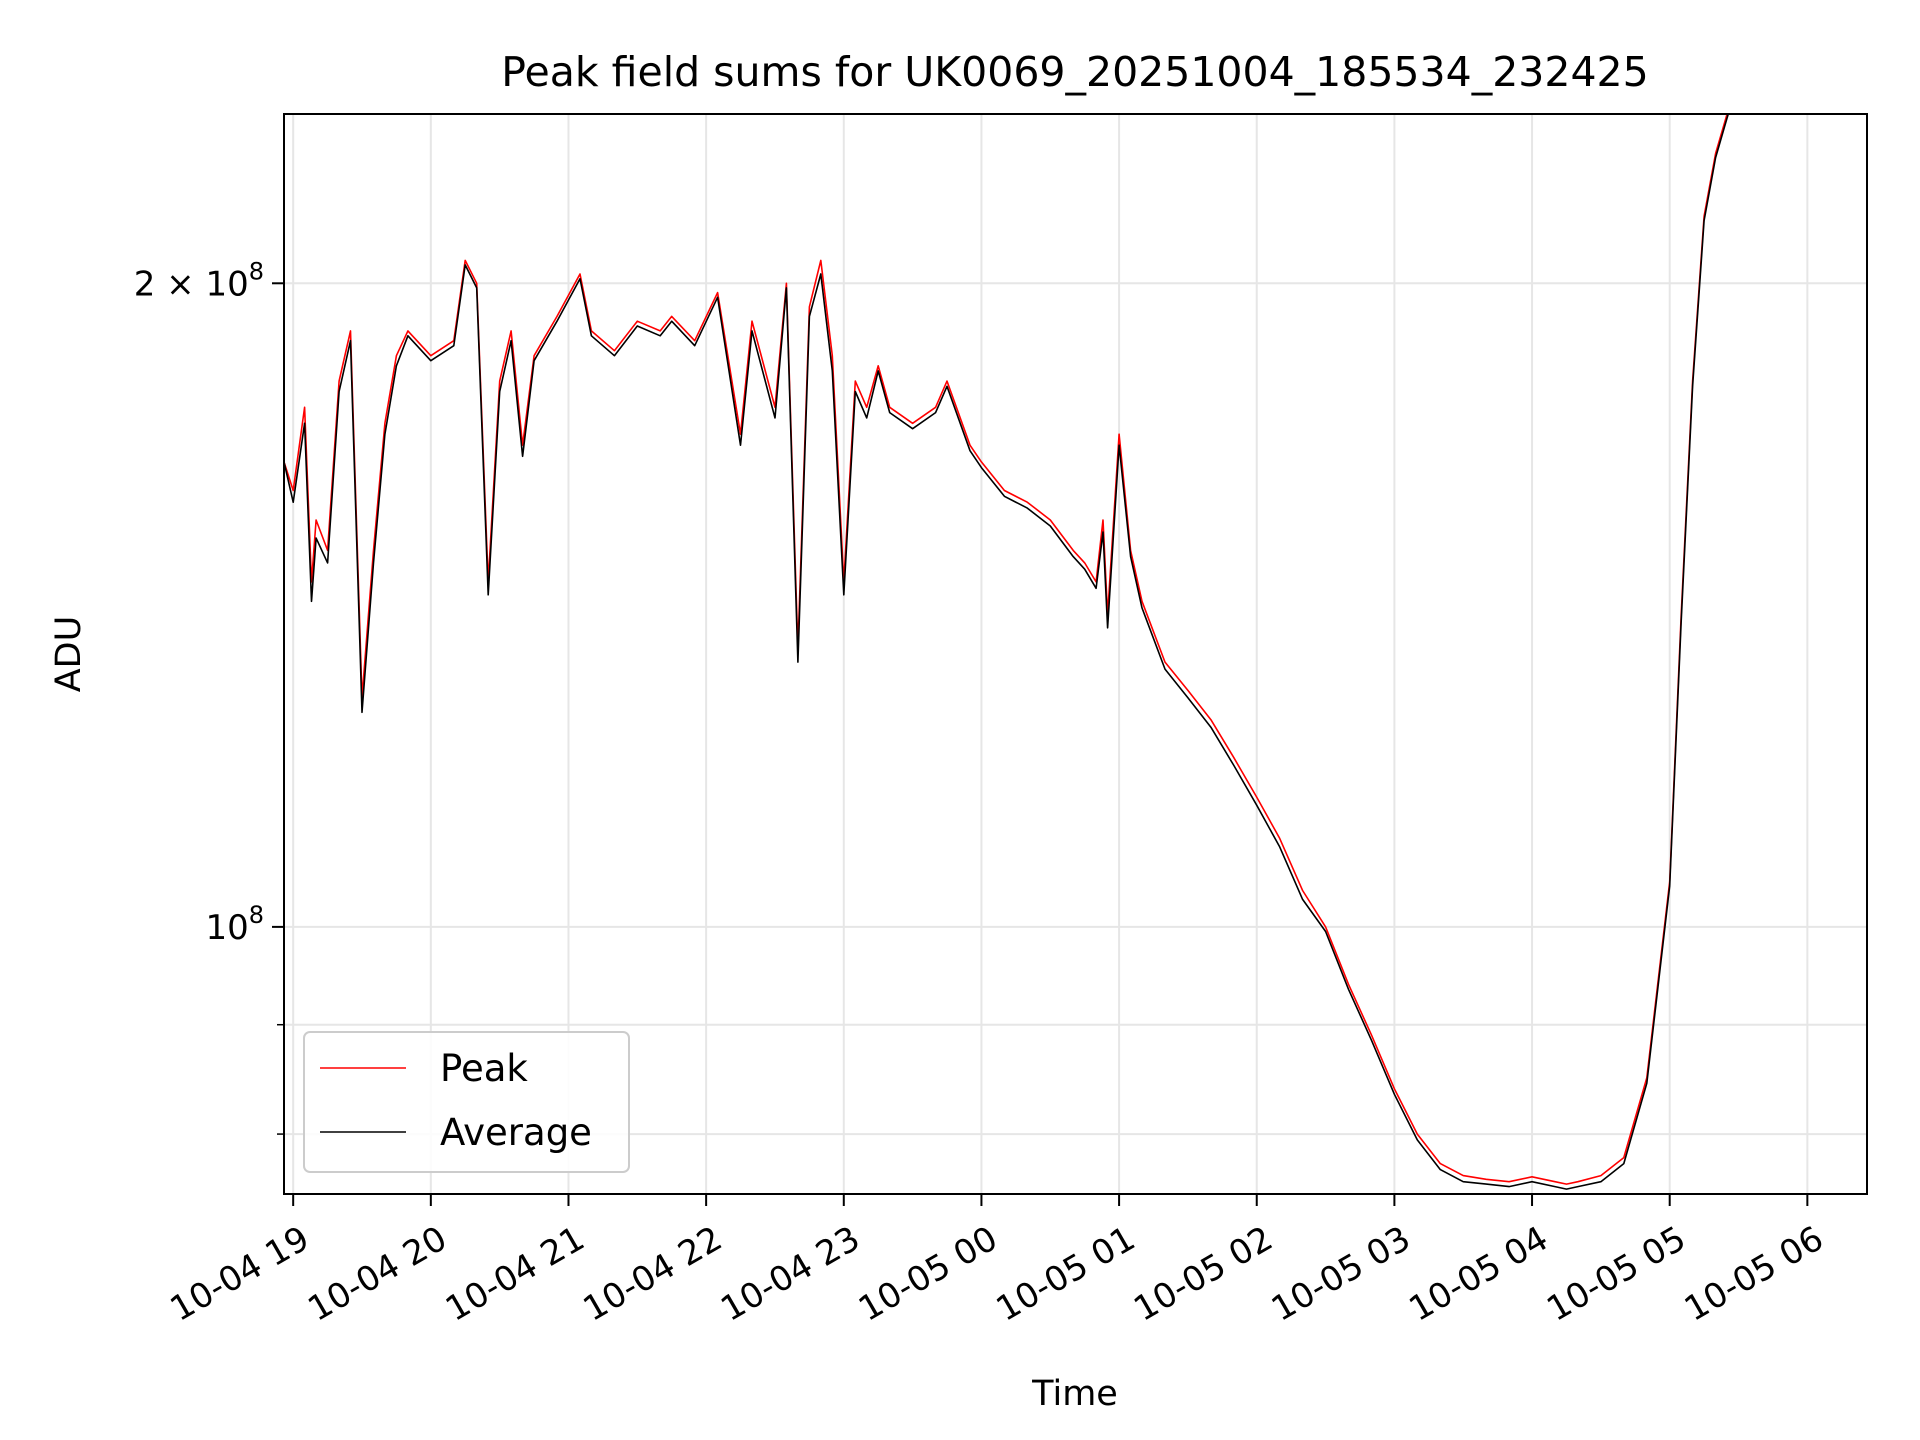 This screenshot has height=1440, width=1920. Describe the element at coordinates (240, 1274) in the screenshot. I see `x-tick-label: 10-04 19` at that location.